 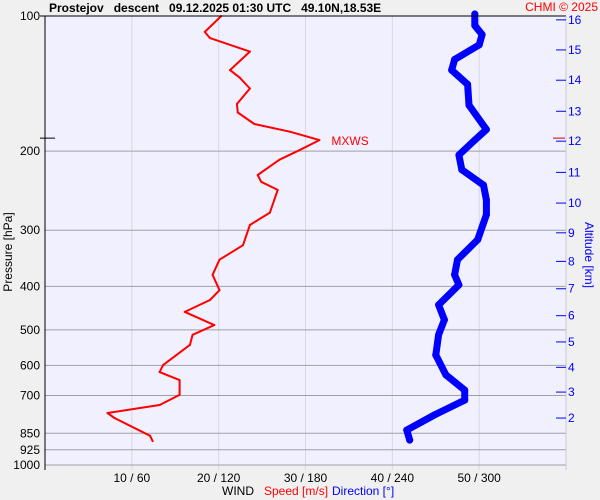 What do you see at coordinates (479, 478) in the screenshot?
I see `x-tick-label: 50 / 300` at bounding box center [479, 478].